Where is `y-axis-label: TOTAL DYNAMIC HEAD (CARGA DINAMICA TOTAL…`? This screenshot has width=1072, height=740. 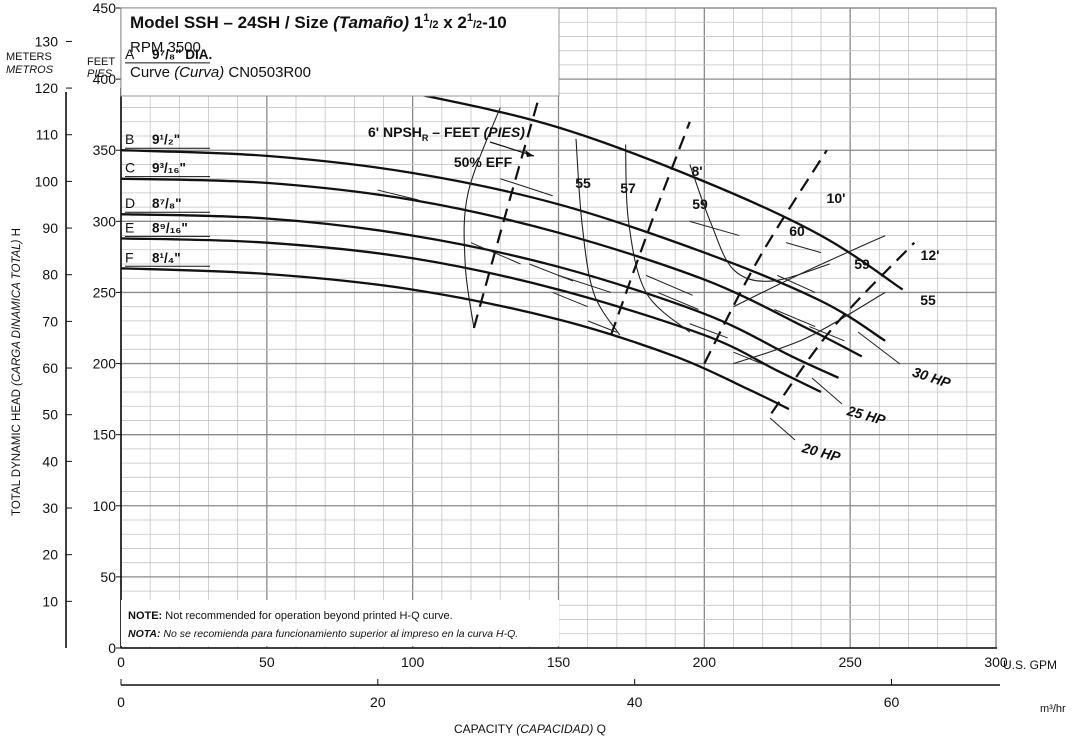 y-axis-label: TOTAL DYNAMIC HEAD (CARGA DINAMICA TOTAL… is located at coordinates (17, 372).